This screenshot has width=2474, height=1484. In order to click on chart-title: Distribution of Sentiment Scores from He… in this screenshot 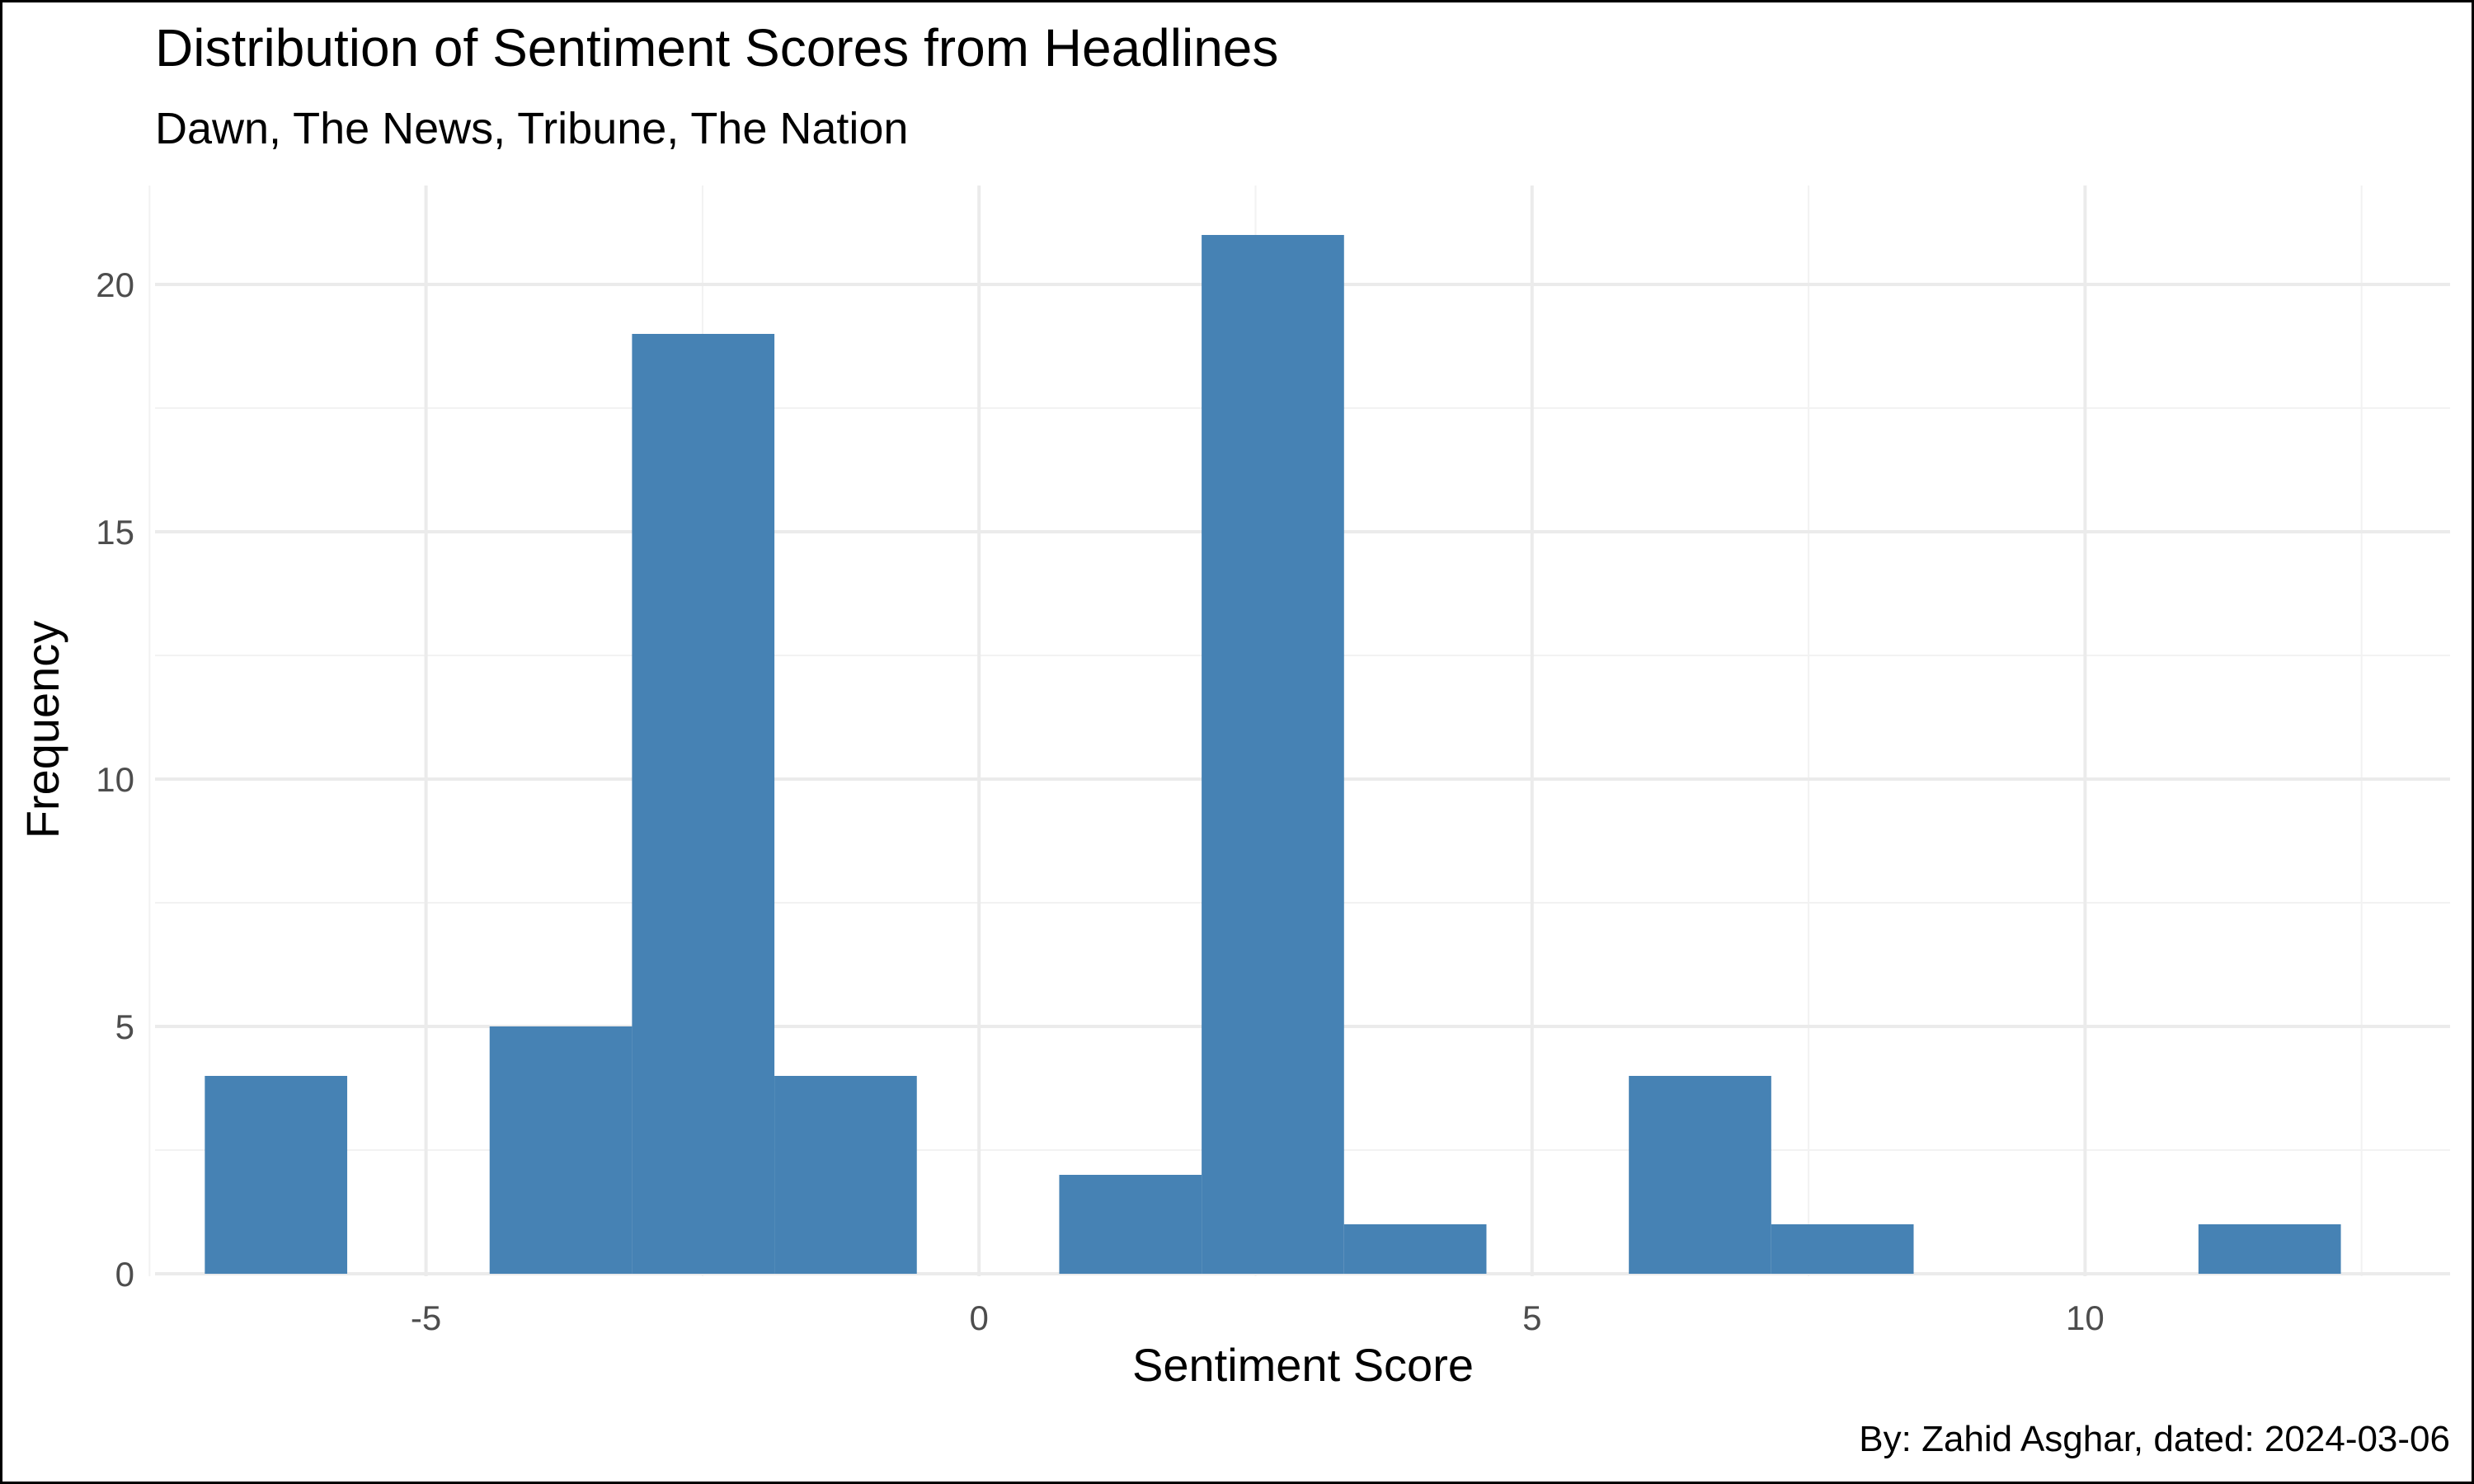, I will do `click(716, 47)`.